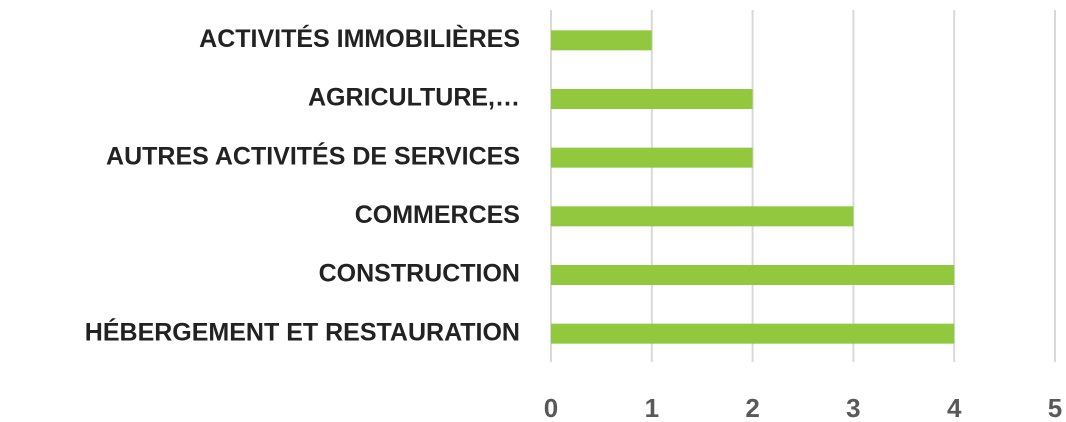 The image size is (1066, 422). What do you see at coordinates (551, 407) in the screenshot?
I see `x-tick-label: 0` at bounding box center [551, 407].